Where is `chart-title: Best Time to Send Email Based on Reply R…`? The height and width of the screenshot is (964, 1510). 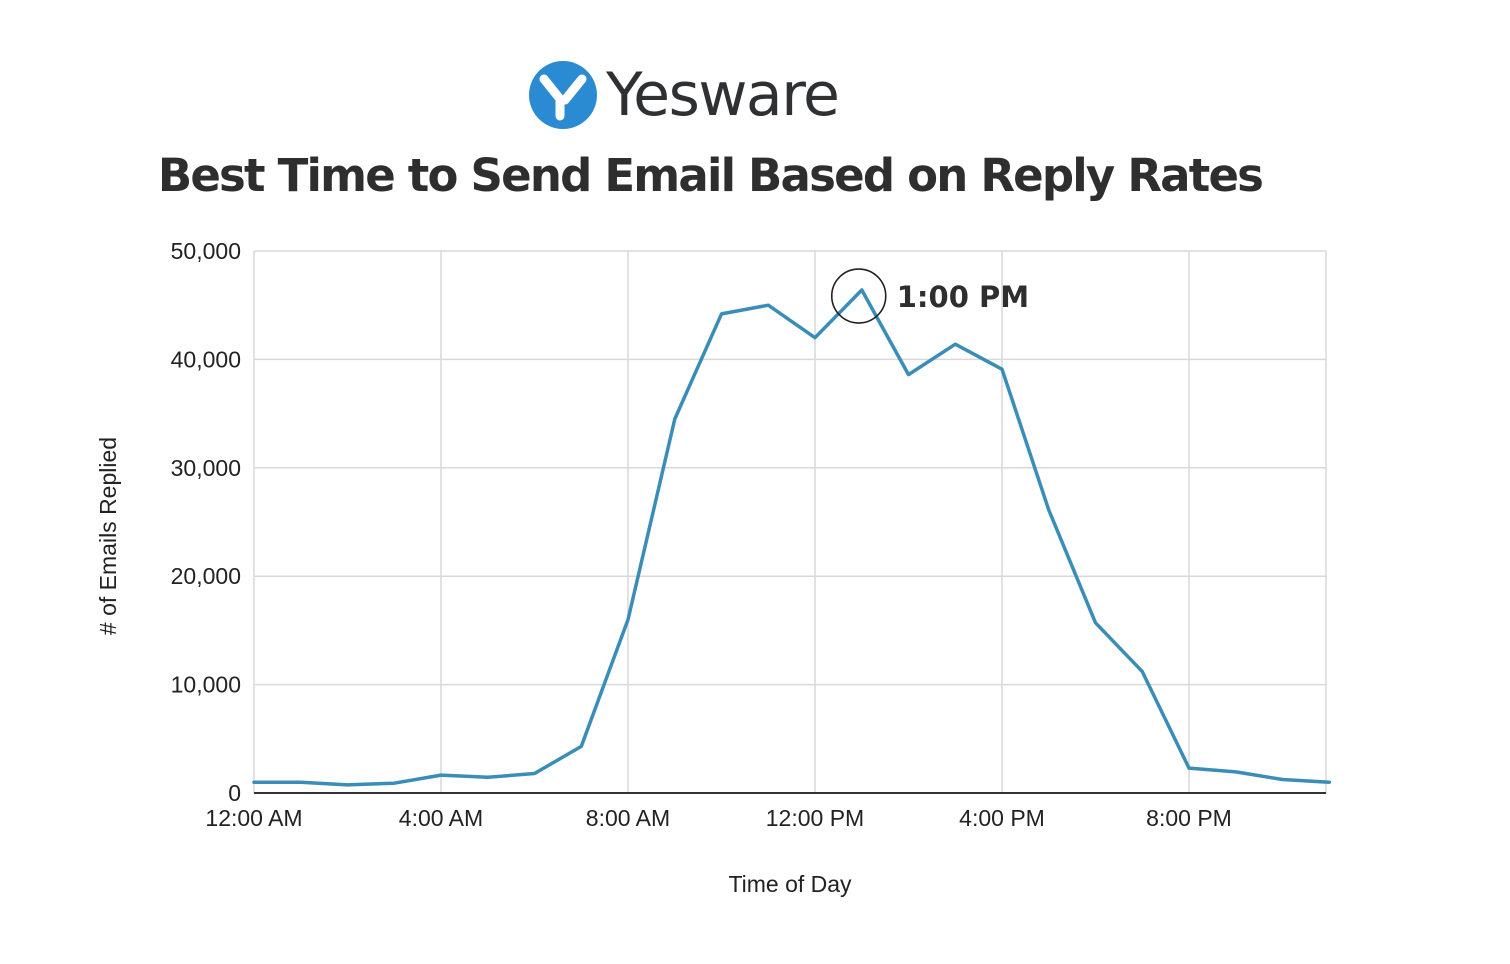 chart-title: Best Time to Send Email Based on Reply R… is located at coordinates (710, 175).